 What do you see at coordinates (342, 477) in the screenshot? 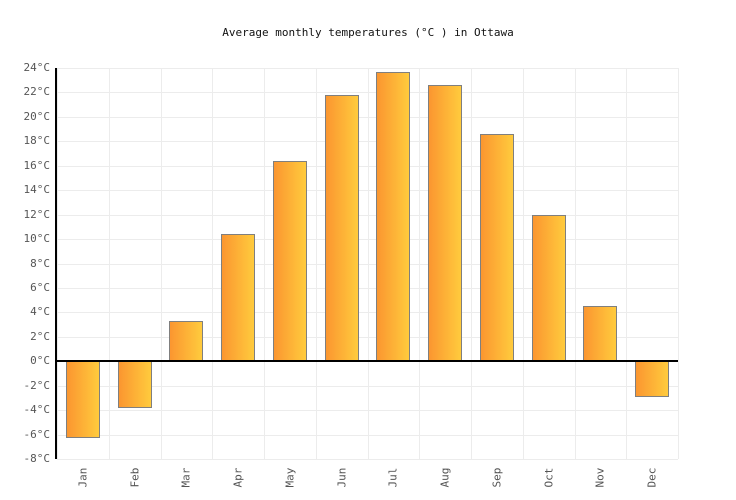
I see `x-label-jun: Jun` at bounding box center [342, 477].